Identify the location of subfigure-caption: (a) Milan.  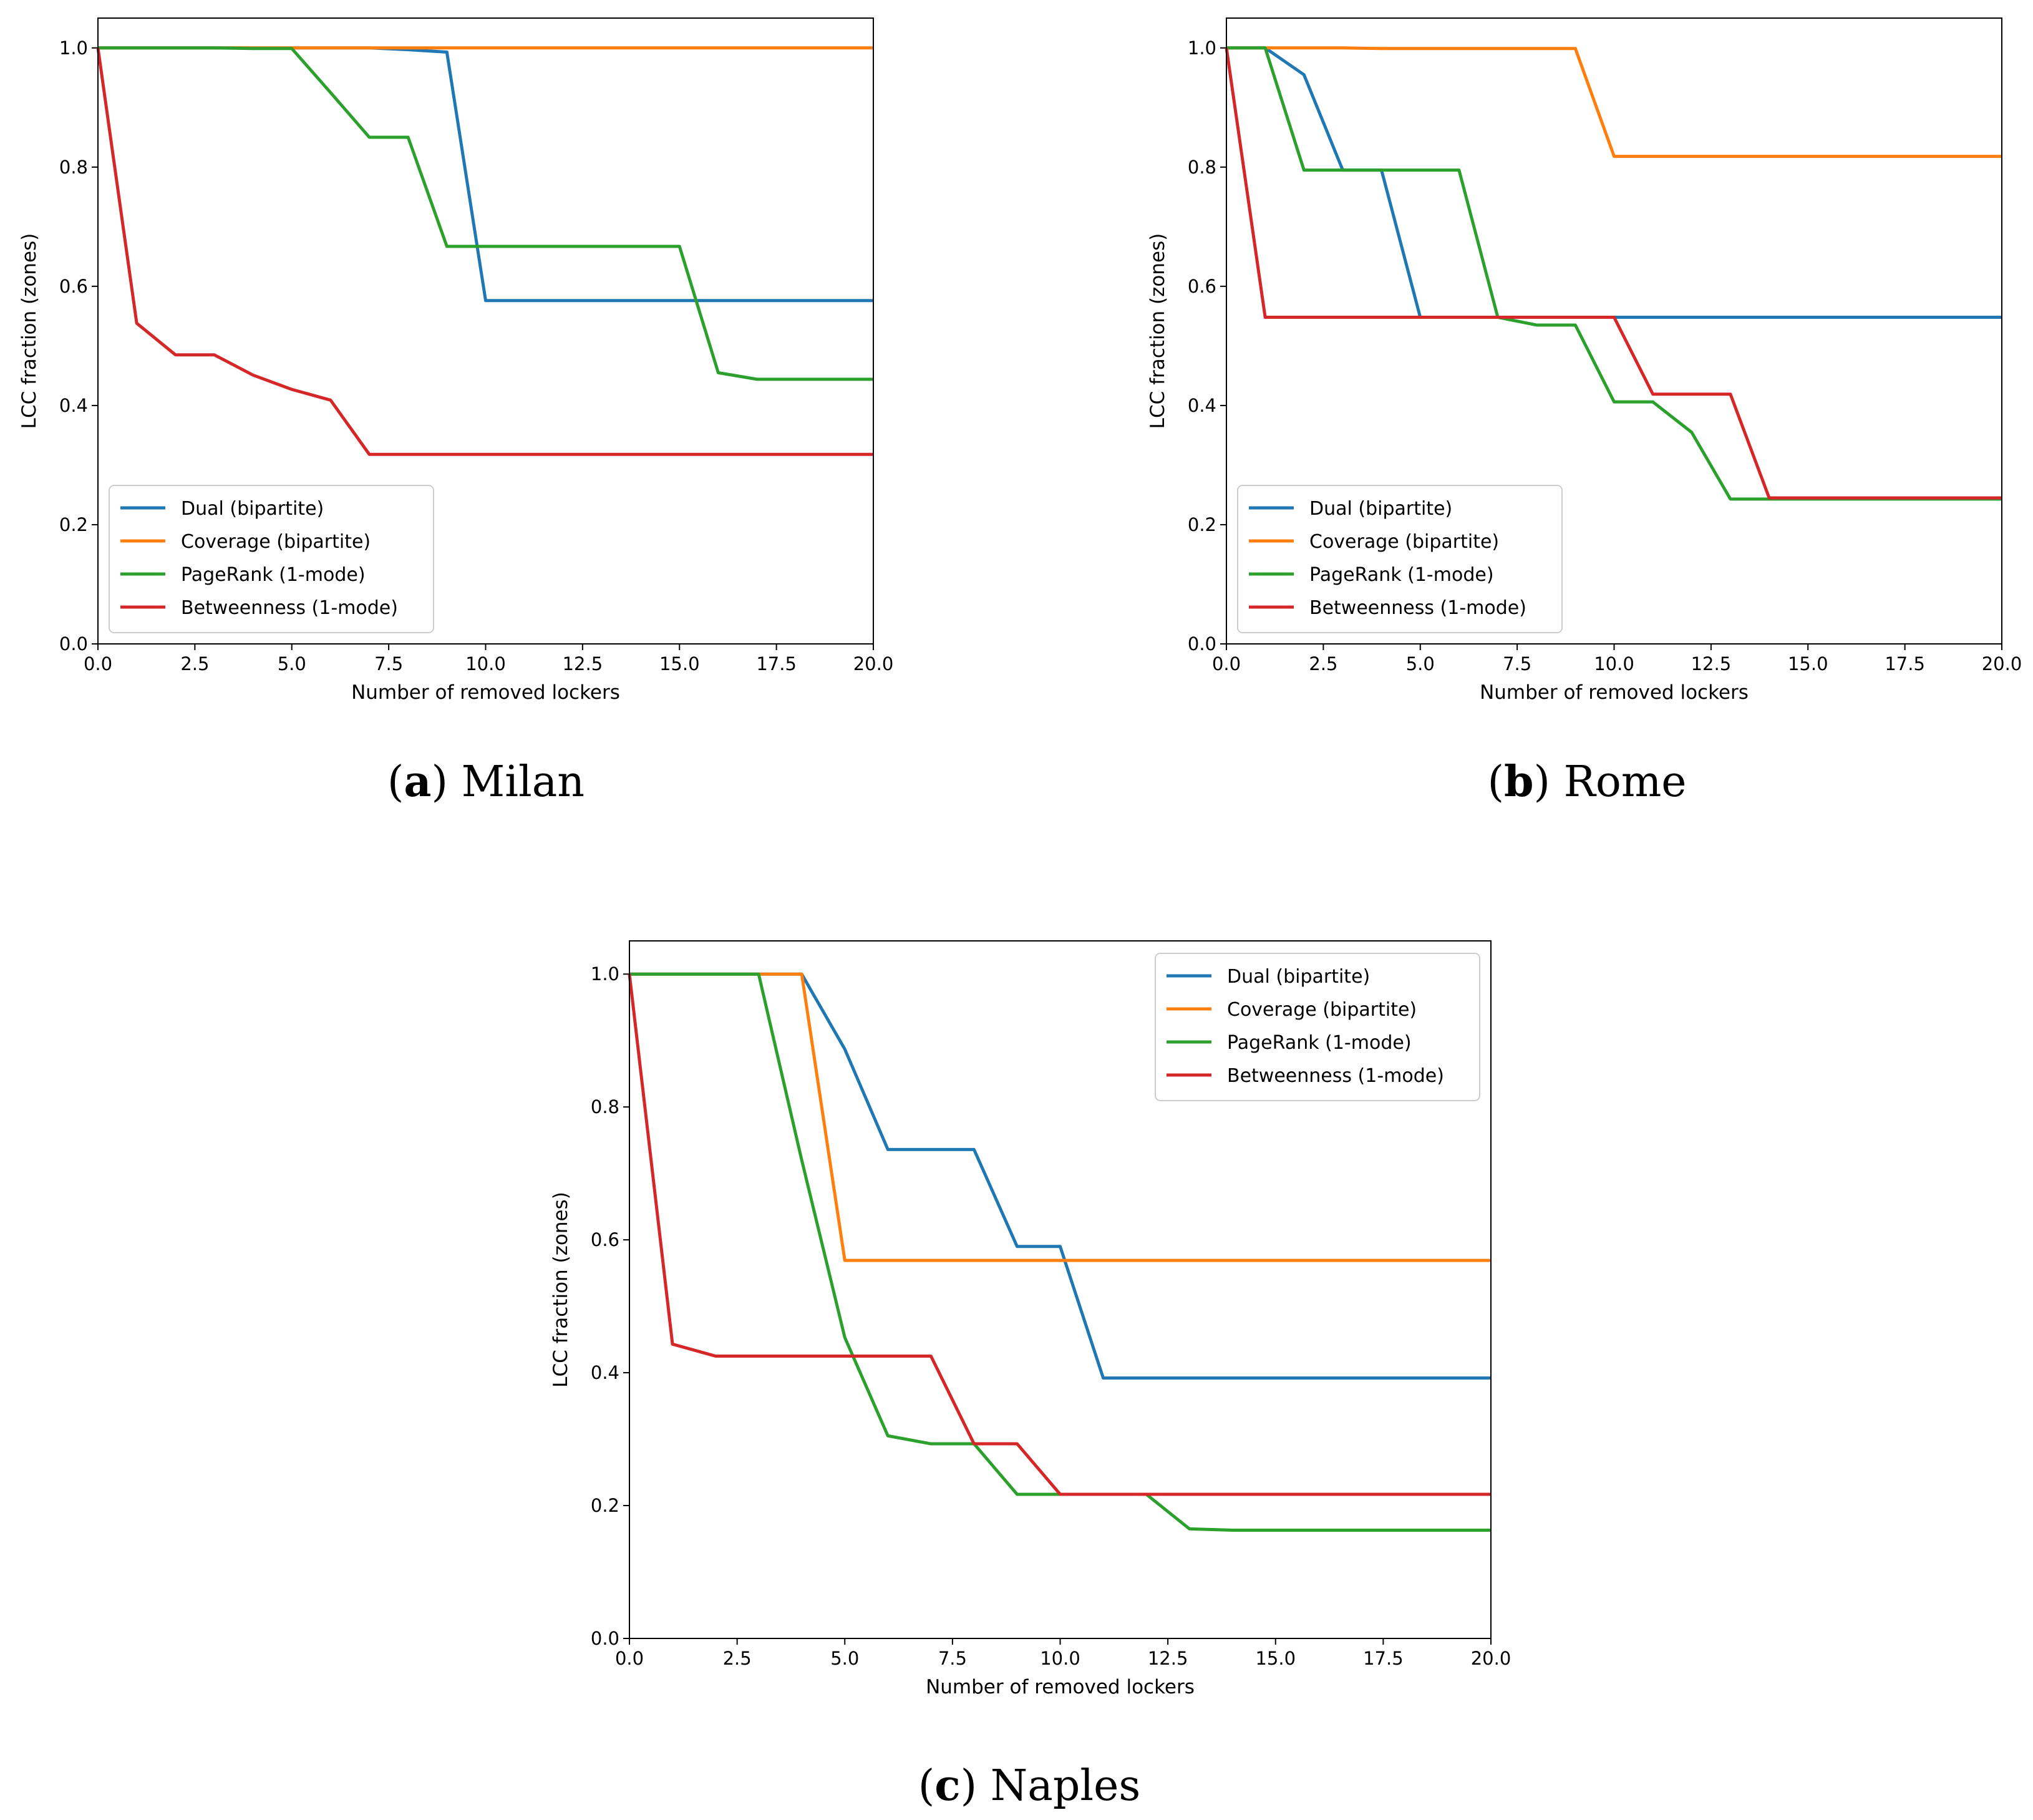
(486, 782).